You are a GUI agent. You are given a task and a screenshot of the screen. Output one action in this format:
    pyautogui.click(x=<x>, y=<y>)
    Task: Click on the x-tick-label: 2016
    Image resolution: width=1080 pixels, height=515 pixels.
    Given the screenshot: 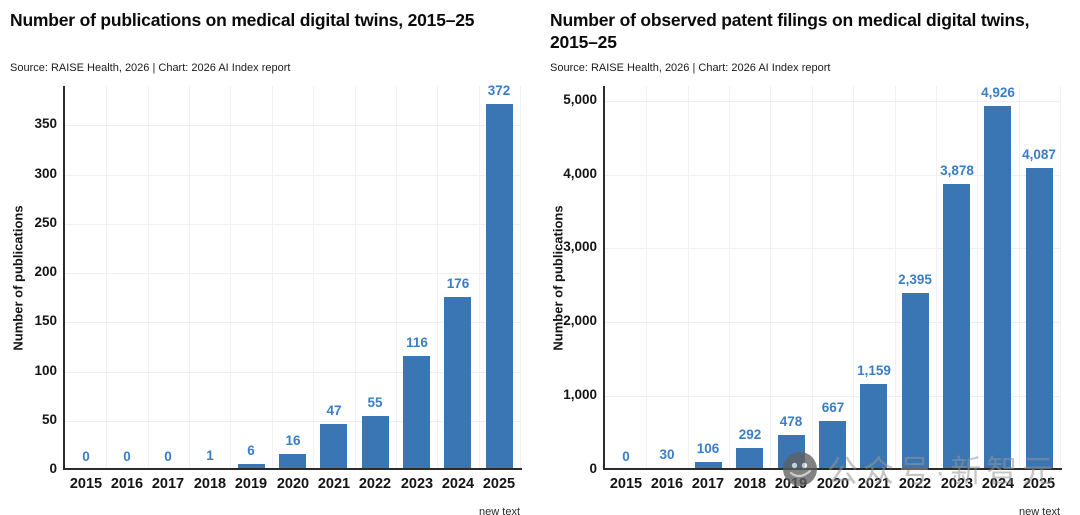 What is the action you would take?
    pyautogui.click(x=667, y=484)
    